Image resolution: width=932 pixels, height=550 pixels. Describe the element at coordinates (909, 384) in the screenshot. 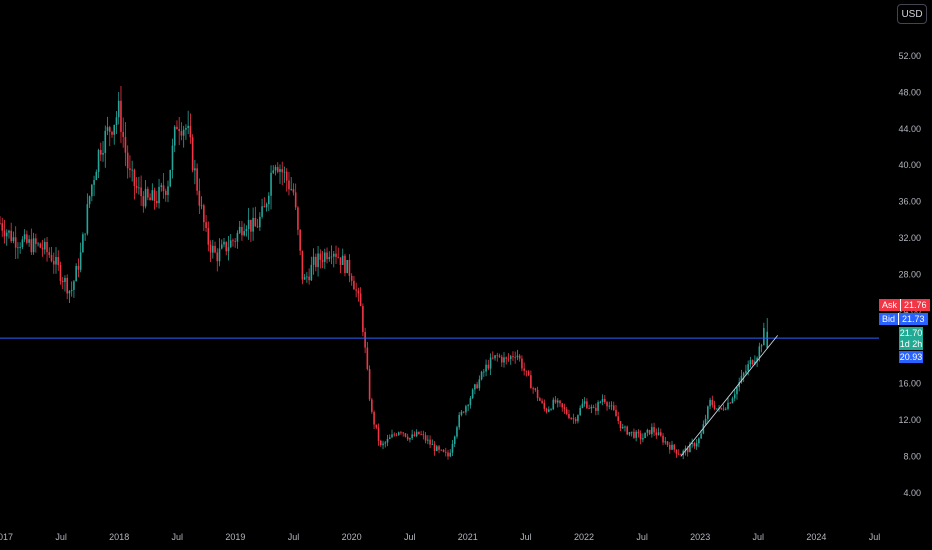

I see `y-tick-label: 16.00` at that location.